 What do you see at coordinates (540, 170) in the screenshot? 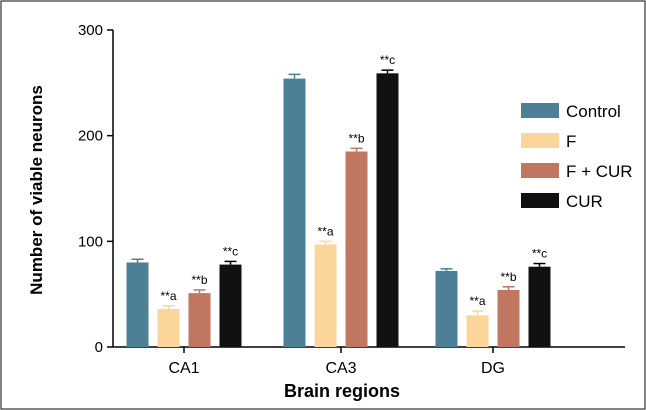
I see `legend-swatch-f-cur` at bounding box center [540, 170].